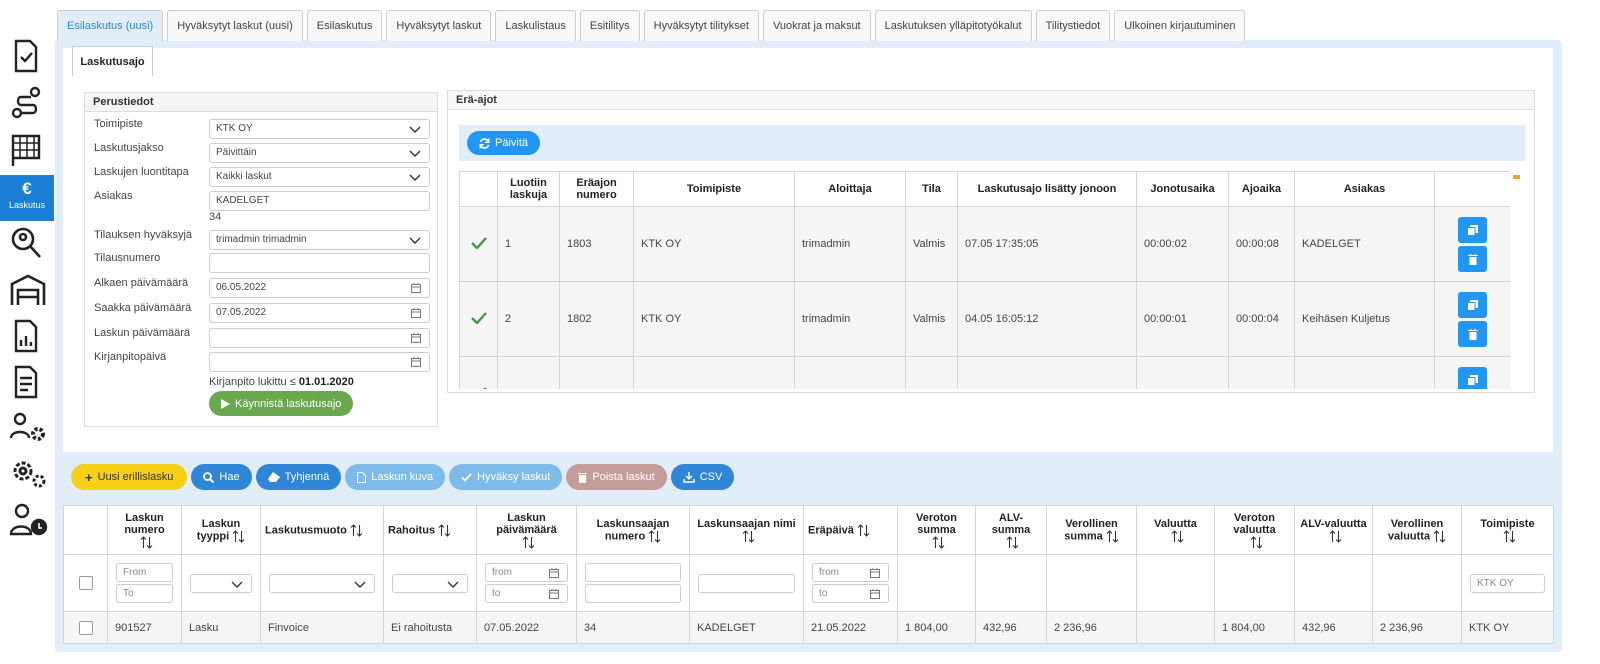  Describe the element at coordinates (439, 25) in the screenshot. I see `tab: Hyväksytyt laskut` at that location.